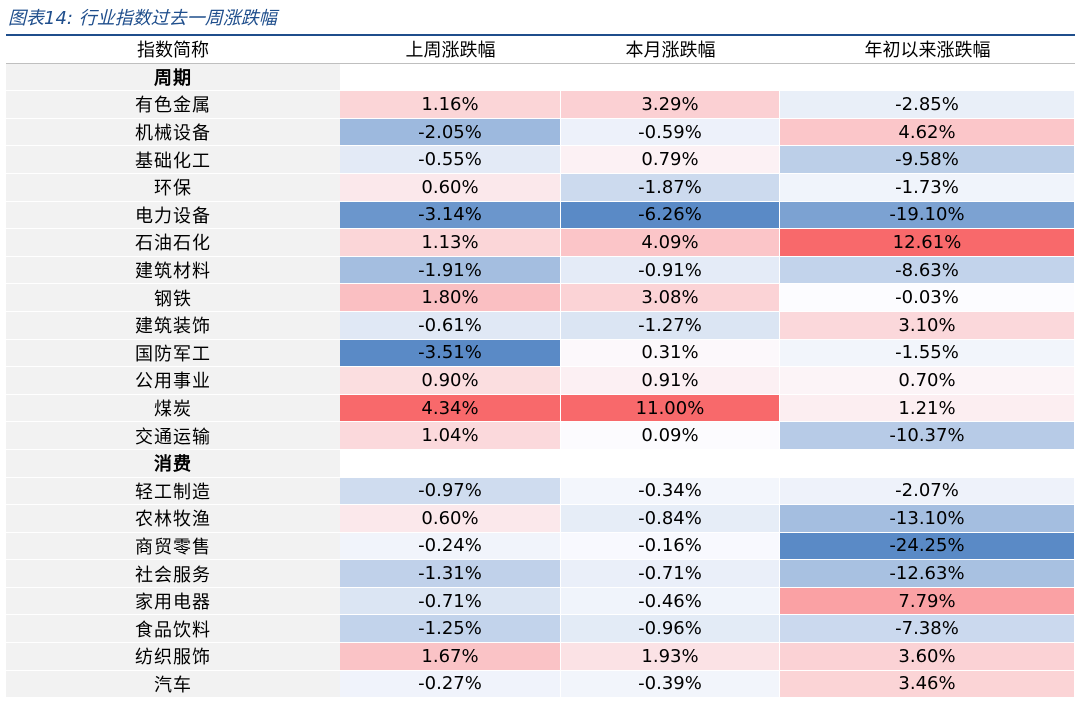 The width and height of the screenshot is (1080, 703). I want to click on weekly-change-cell: 1.16%, so click(450, 105).